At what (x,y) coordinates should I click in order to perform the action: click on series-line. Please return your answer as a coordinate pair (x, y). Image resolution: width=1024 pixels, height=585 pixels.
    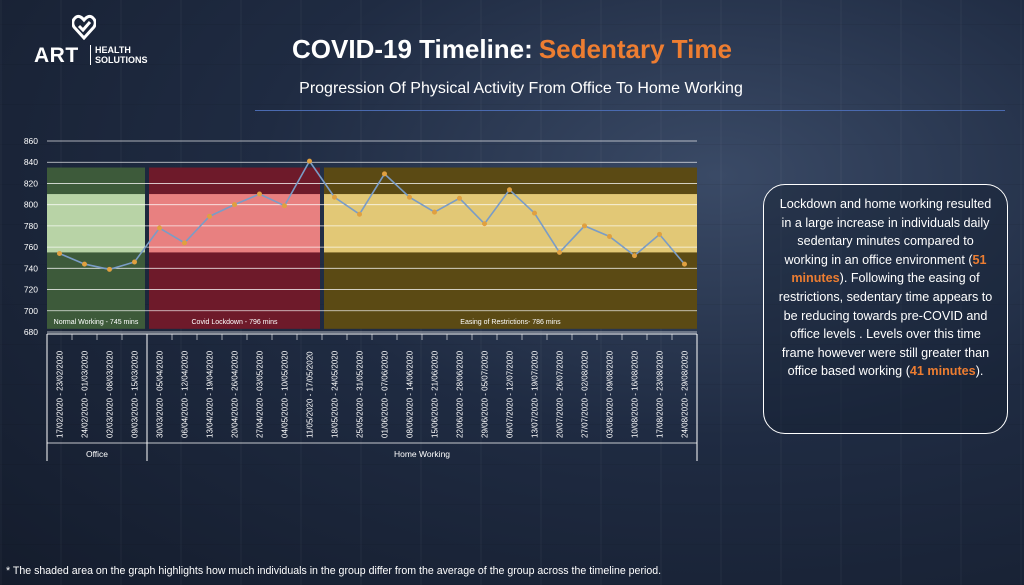
    Looking at the image, I should click on (372, 215).